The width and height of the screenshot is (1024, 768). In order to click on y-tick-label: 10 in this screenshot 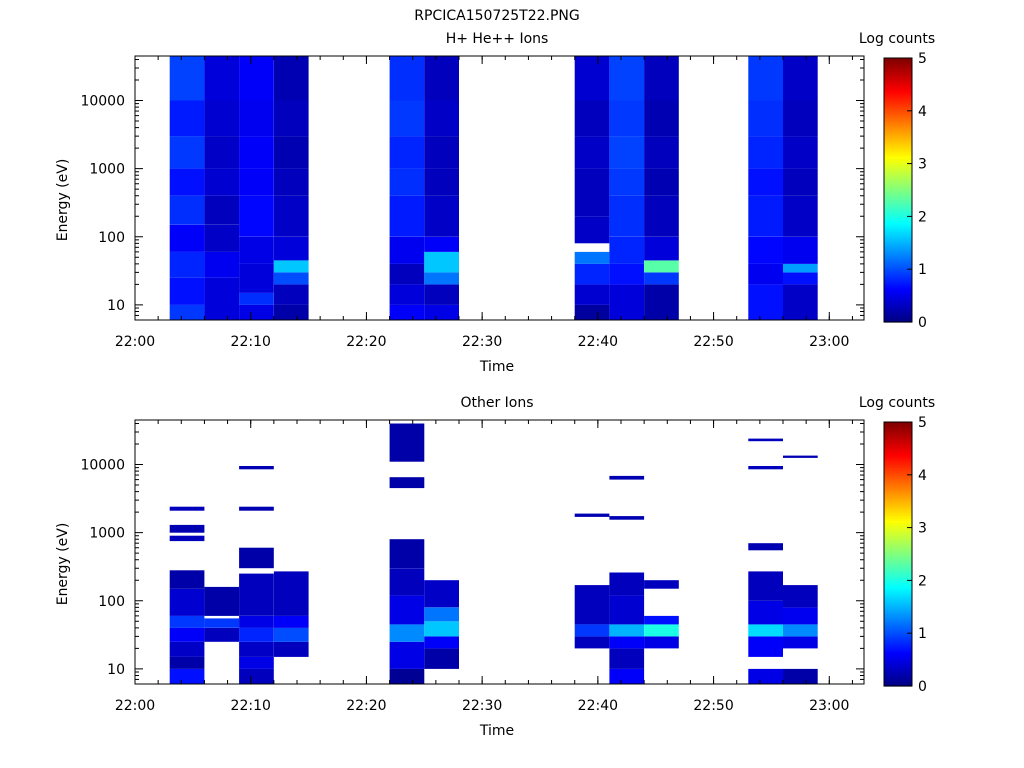, I will do `click(116, 306)`.